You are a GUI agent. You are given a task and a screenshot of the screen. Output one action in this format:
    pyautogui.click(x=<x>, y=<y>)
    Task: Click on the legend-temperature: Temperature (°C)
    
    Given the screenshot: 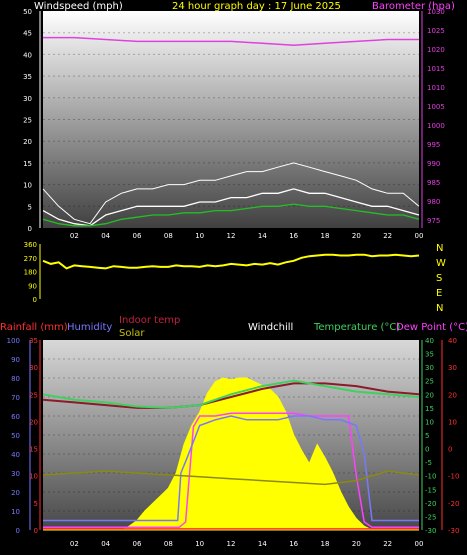 What is the action you would take?
    pyautogui.click(x=356, y=327)
    